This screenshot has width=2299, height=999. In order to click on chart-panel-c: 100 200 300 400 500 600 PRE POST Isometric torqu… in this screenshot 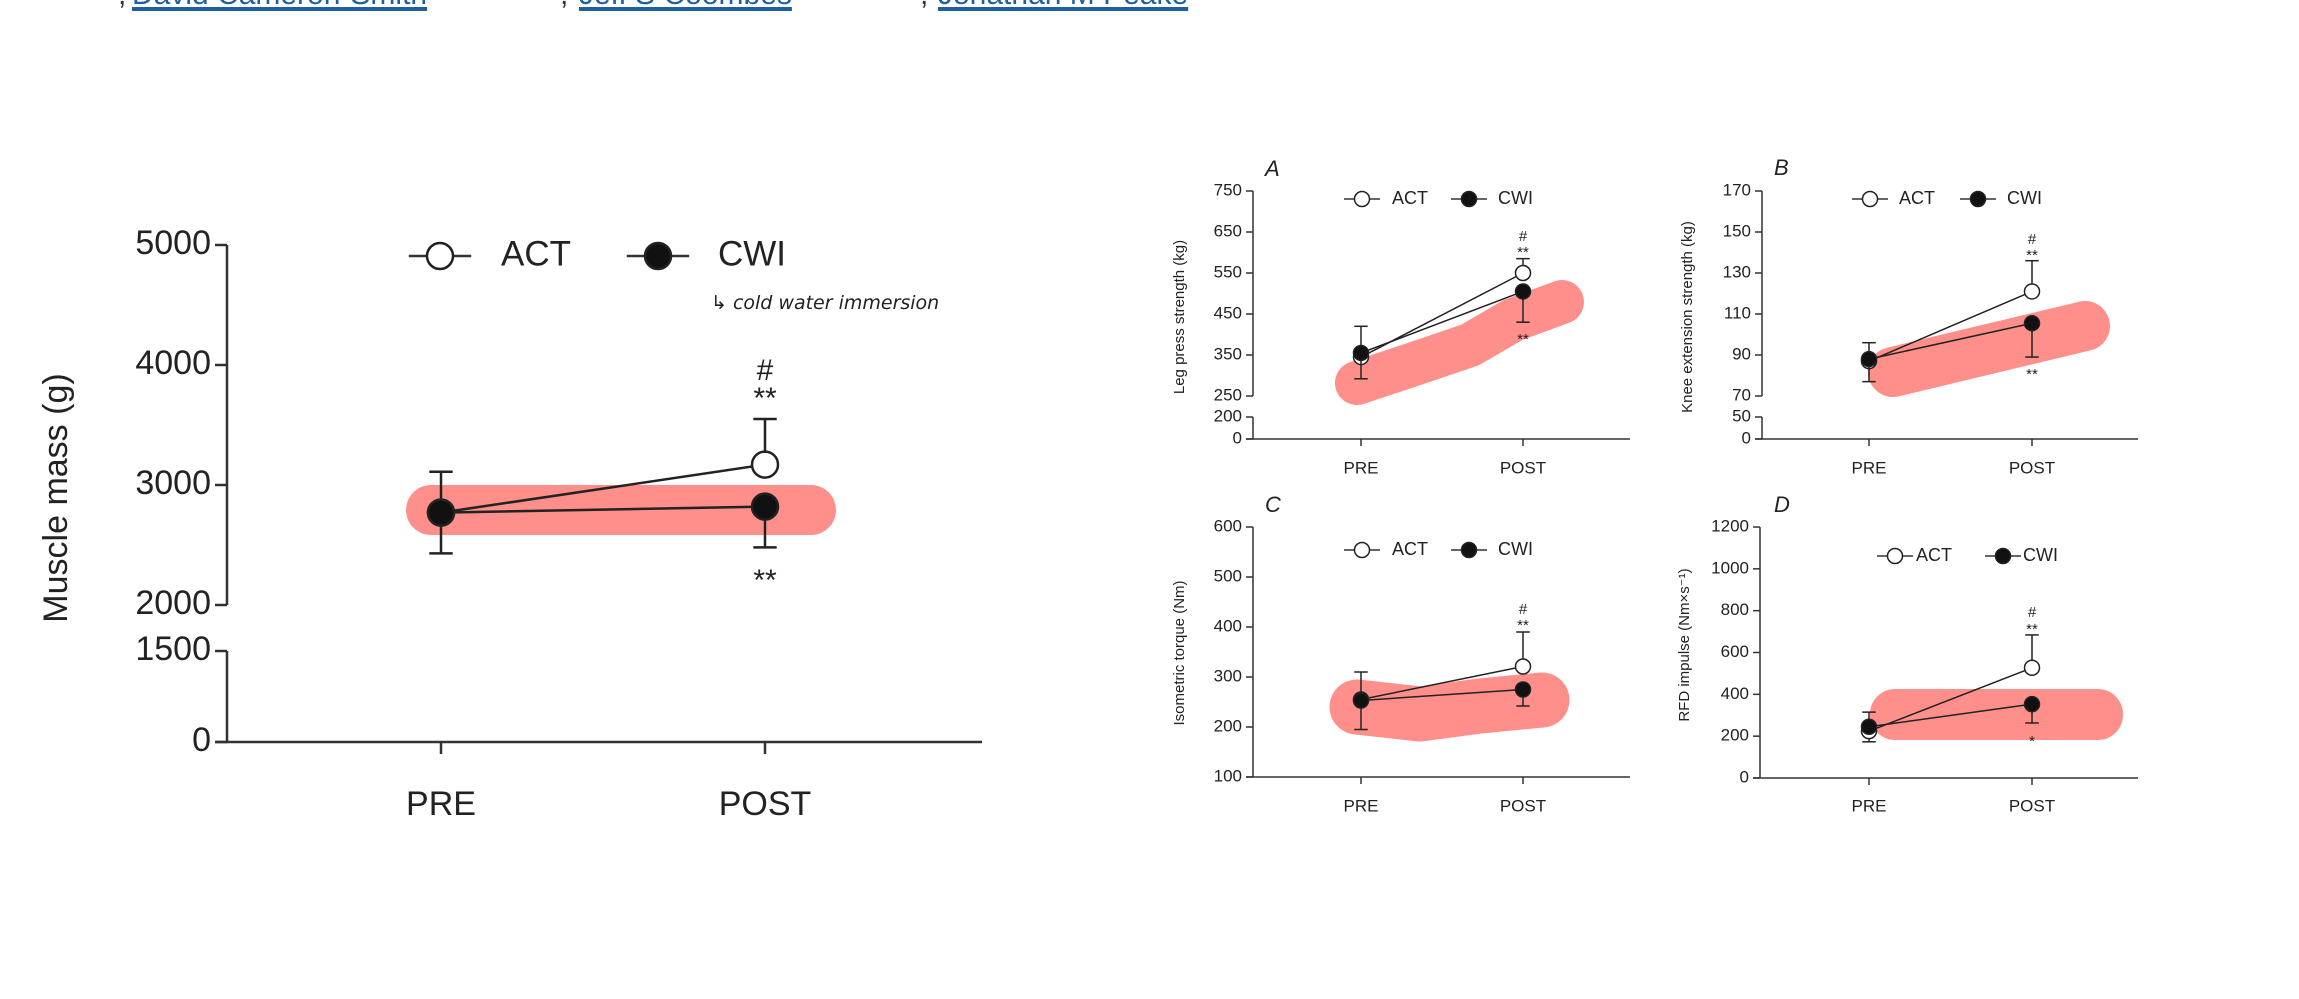, I will do `click(1400, 653)`.